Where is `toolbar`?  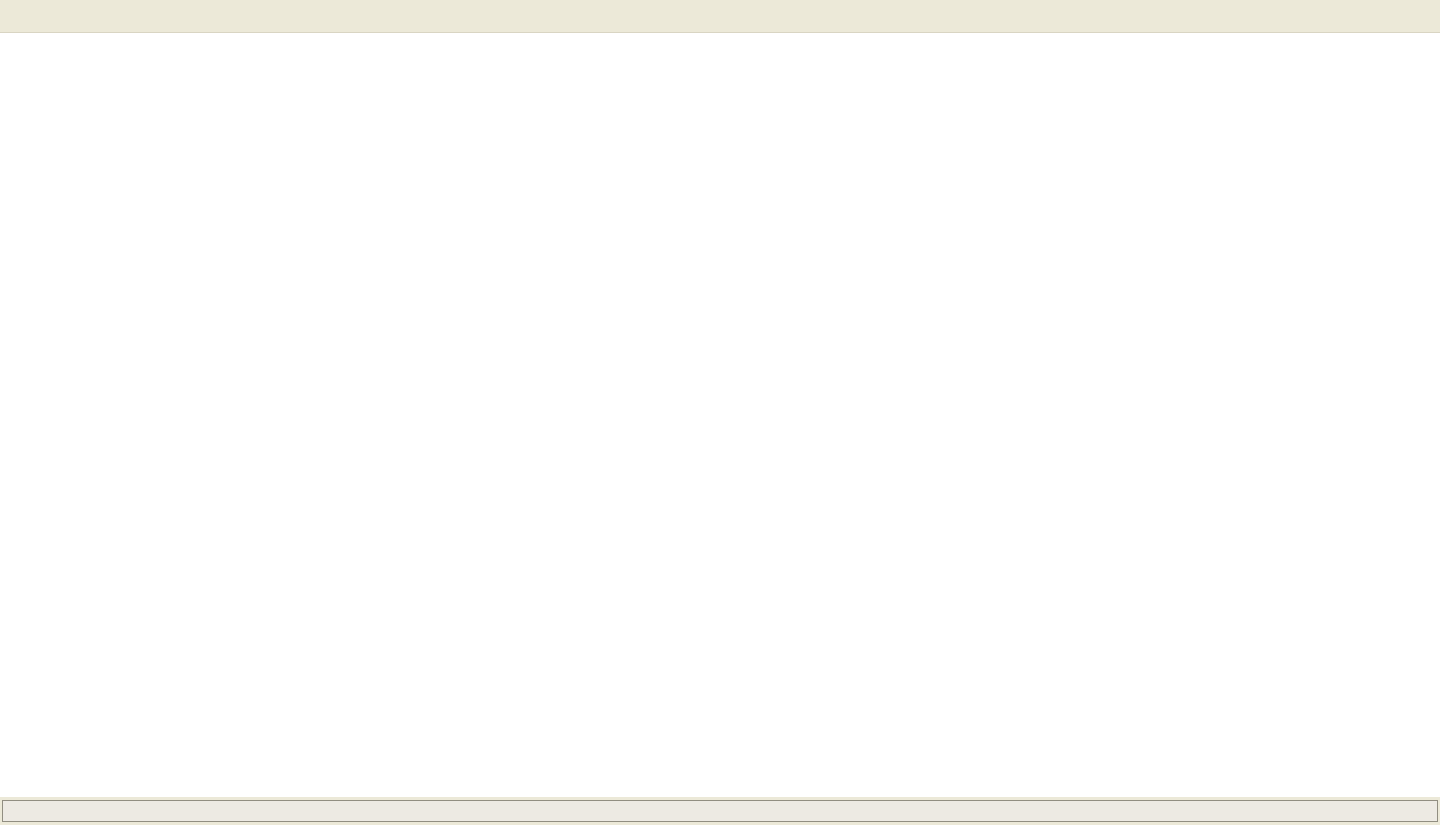
toolbar is located at coordinates (720, 16).